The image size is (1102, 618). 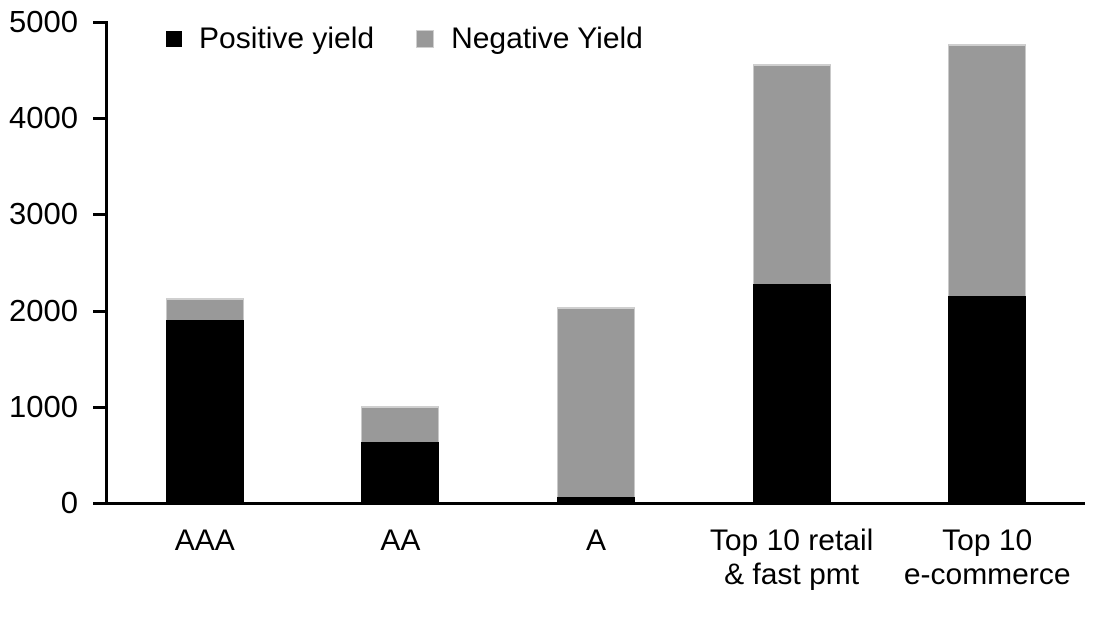 I want to click on bar-top-10-retail-negative-segment, so click(x=791, y=174).